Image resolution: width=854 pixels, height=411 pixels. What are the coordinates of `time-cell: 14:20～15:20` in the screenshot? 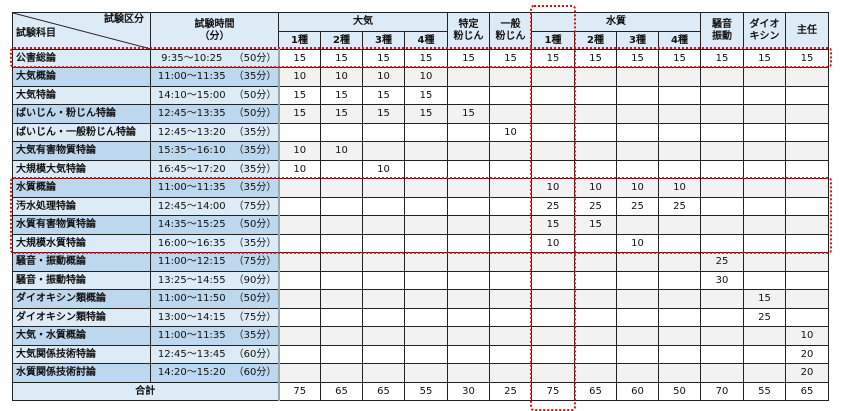 It's located at (191, 373).